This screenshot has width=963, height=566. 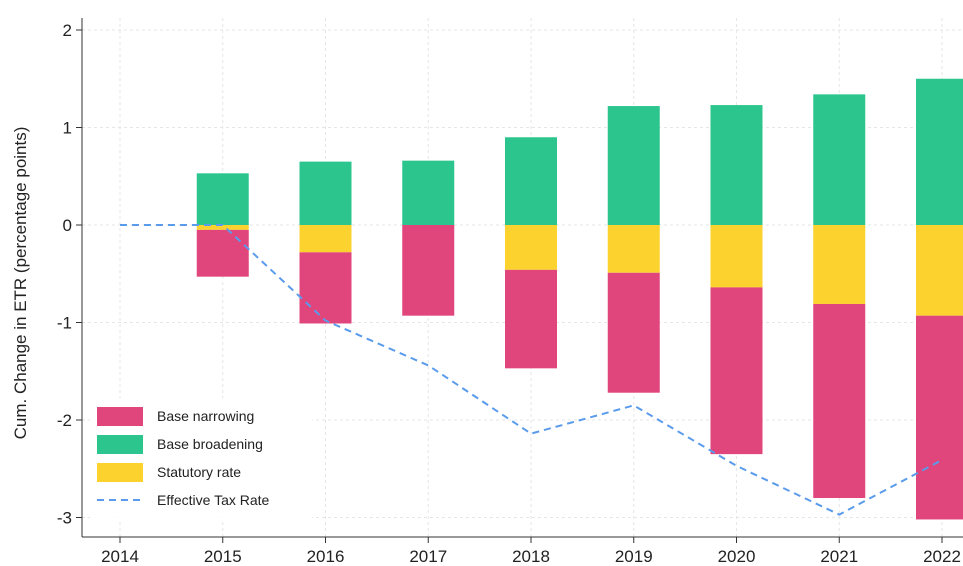 What do you see at coordinates (64, 420) in the screenshot?
I see `y-tick-label: -2` at bounding box center [64, 420].